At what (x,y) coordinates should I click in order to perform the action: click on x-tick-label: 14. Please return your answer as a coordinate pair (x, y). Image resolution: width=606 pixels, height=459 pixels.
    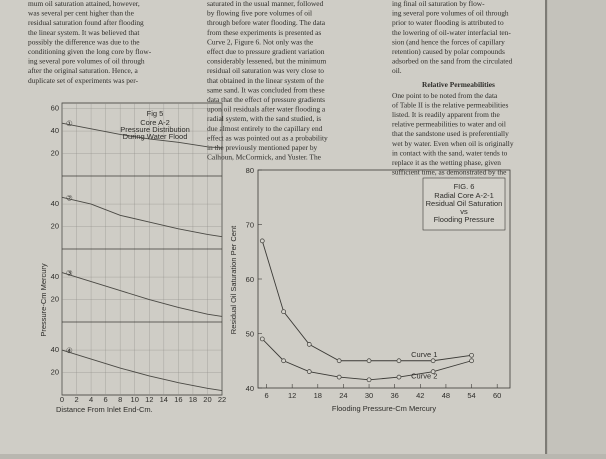
    Looking at the image, I should click on (164, 399).